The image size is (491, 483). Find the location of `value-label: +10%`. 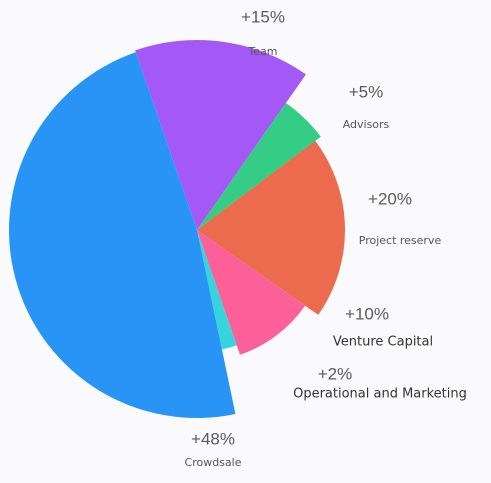

value-label: +10% is located at coordinates (367, 313).